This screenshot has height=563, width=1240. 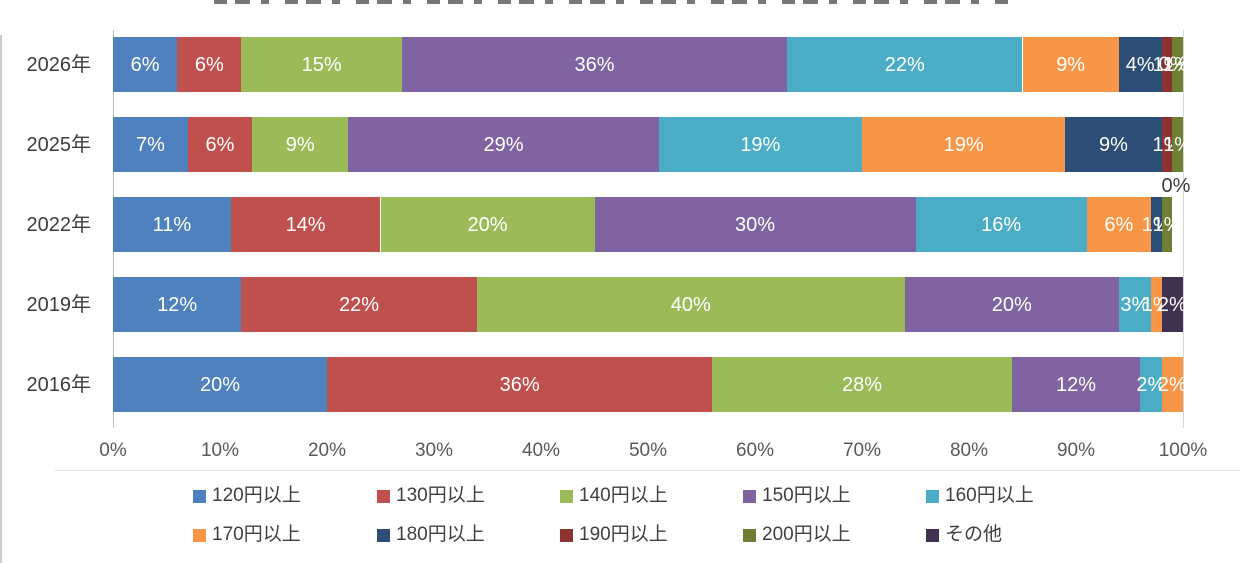 I want to click on bar-segment-150円以上: 29%, so click(x=503, y=144).